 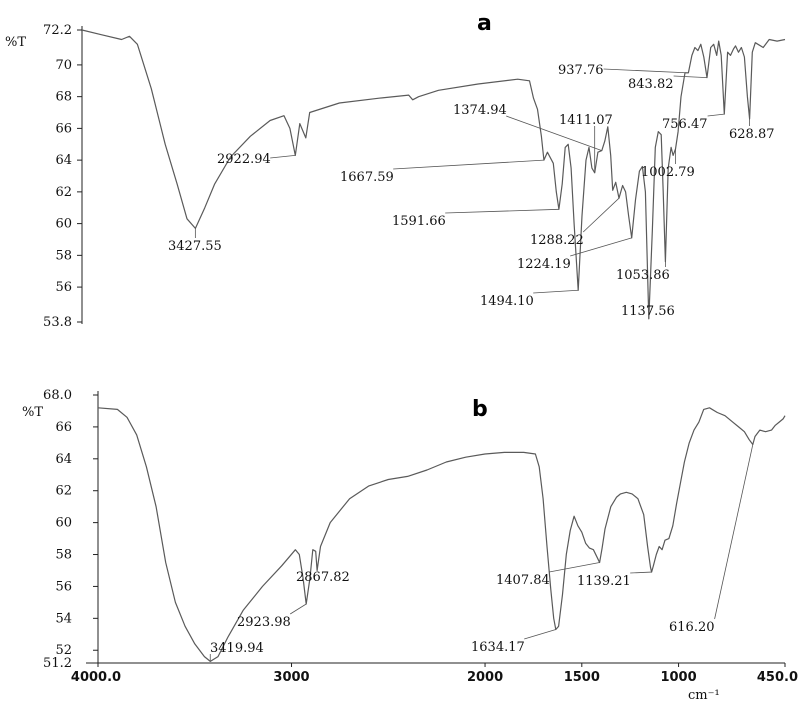 I want to click on y-tick-label: 51.2, so click(x=57, y=663).